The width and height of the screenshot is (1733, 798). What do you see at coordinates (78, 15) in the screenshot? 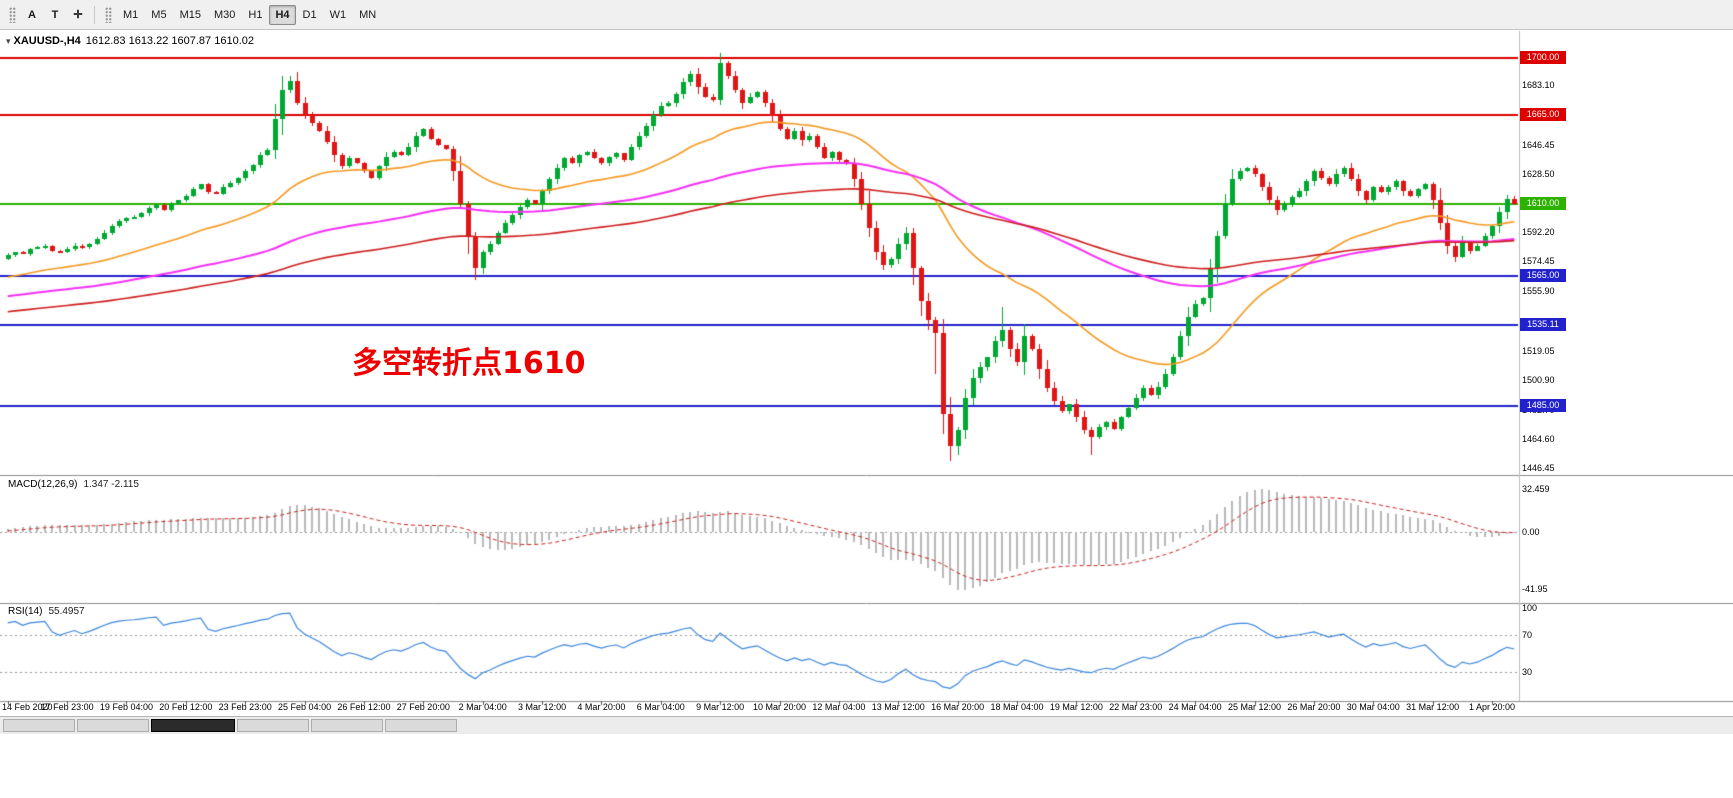
I see `crosshair-tool-button: ✛` at bounding box center [78, 15].